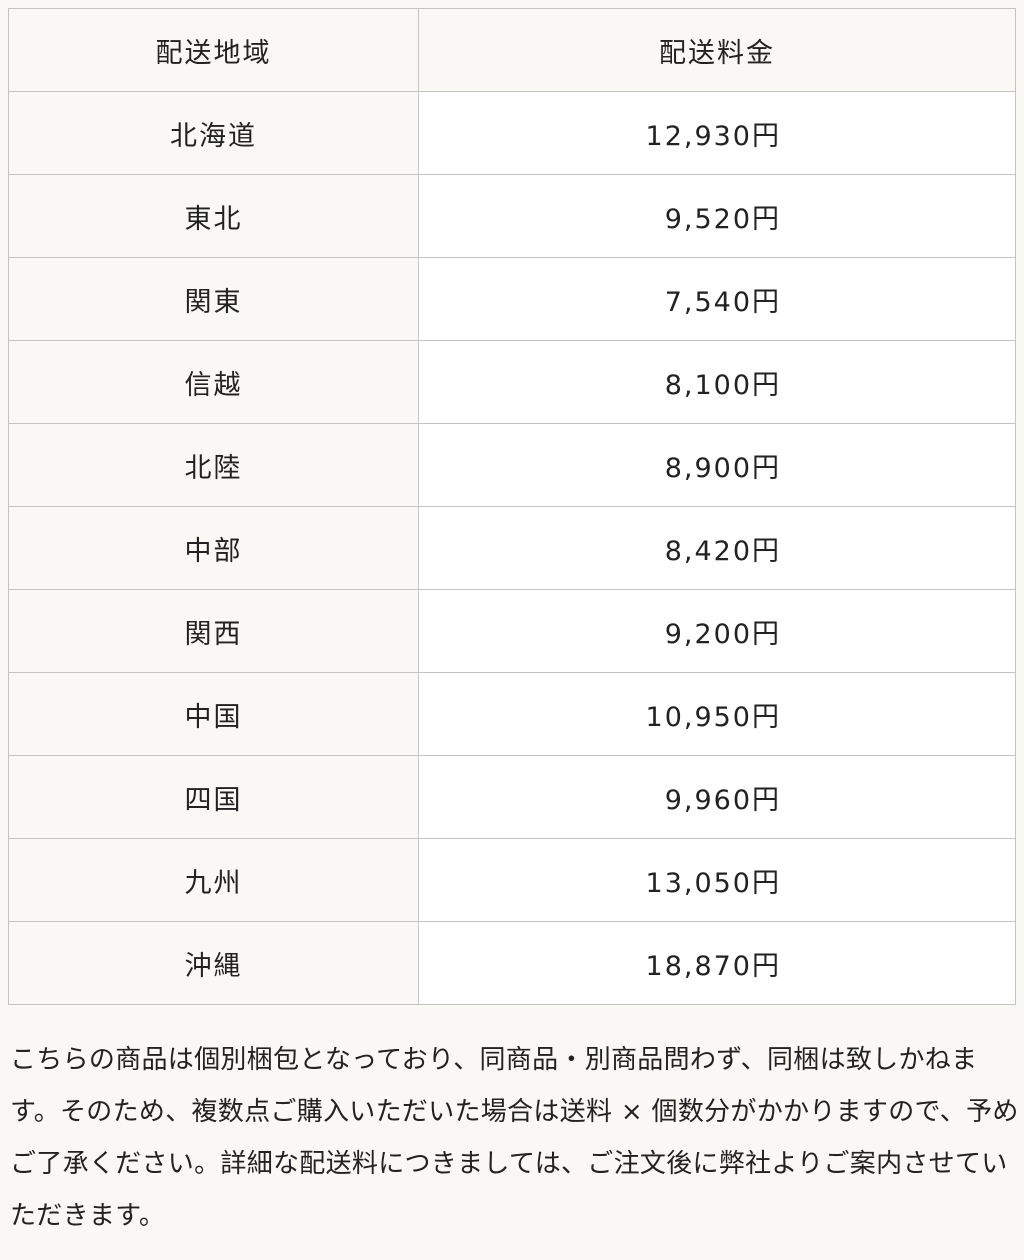 Image resolution: width=1024 pixels, height=1260 pixels. Describe the element at coordinates (213, 216) in the screenshot. I see `region-cell: 東北` at that location.